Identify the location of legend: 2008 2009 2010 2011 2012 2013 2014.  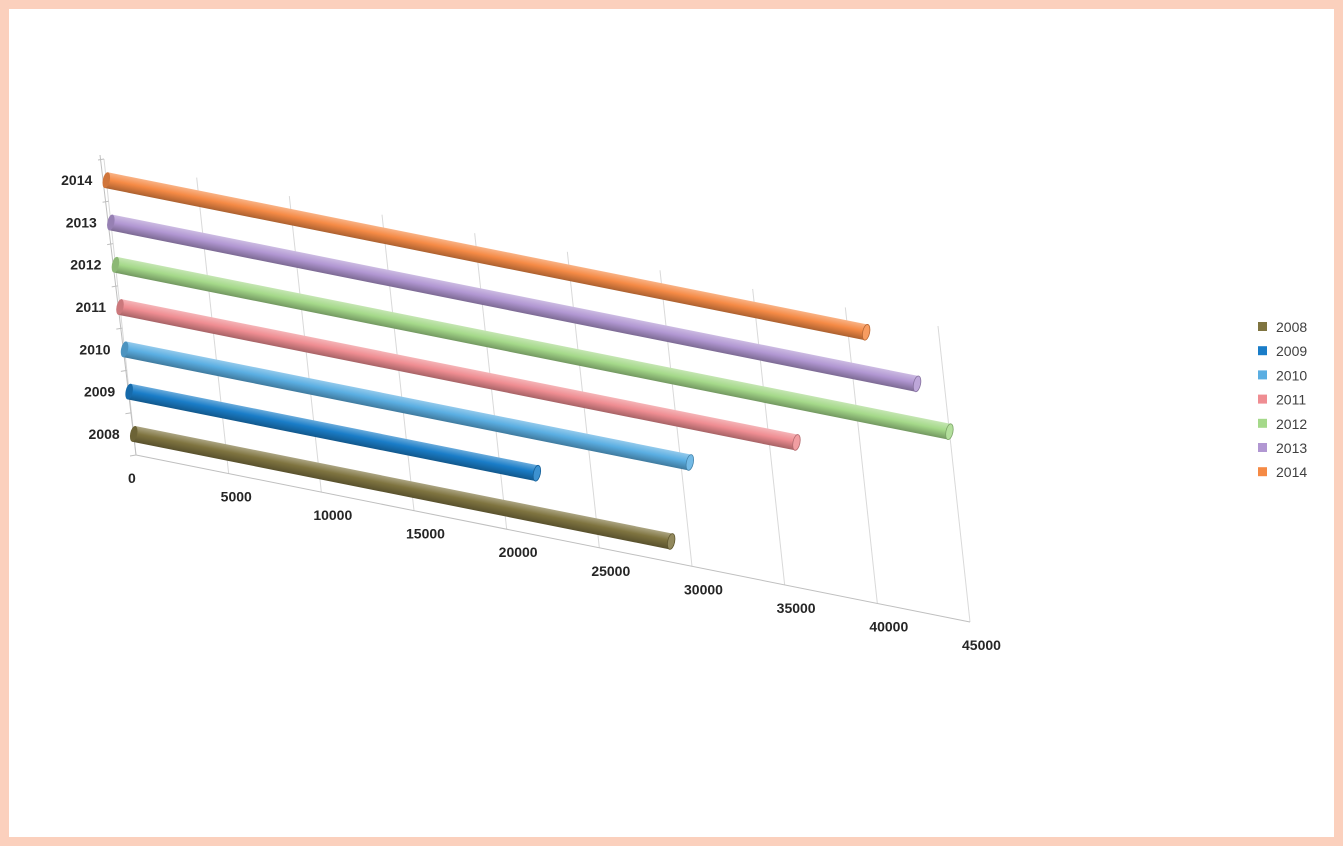
(1282, 399).